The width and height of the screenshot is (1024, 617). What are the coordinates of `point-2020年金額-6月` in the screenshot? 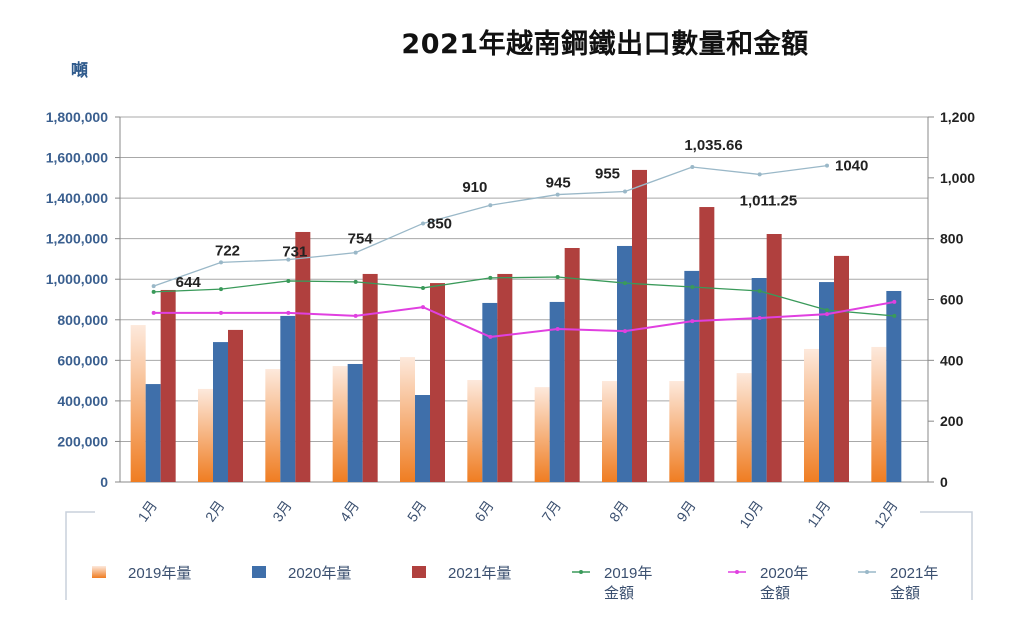 It's located at (490, 336).